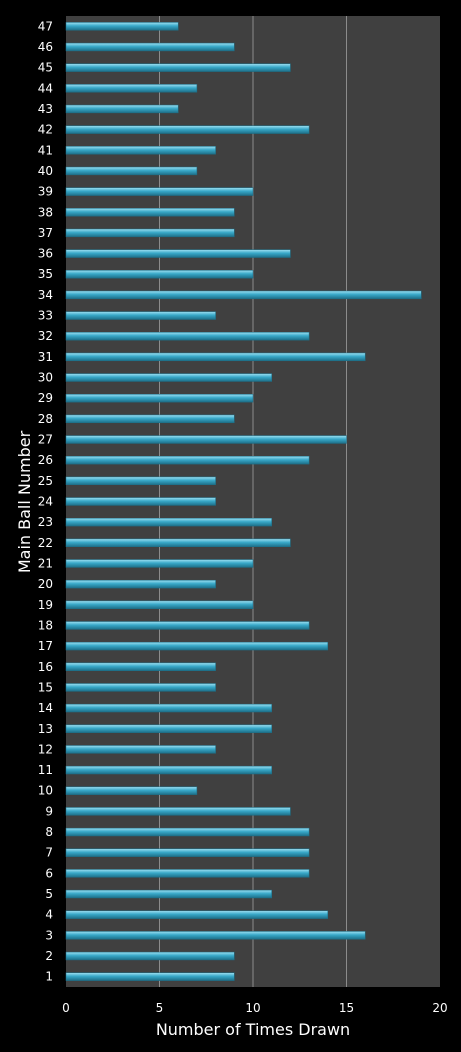 Image resolution: width=461 pixels, height=1052 pixels. Describe the element at coordinates (45, 791) in the screenshot. I see `y-tick-label: 10` at that location.